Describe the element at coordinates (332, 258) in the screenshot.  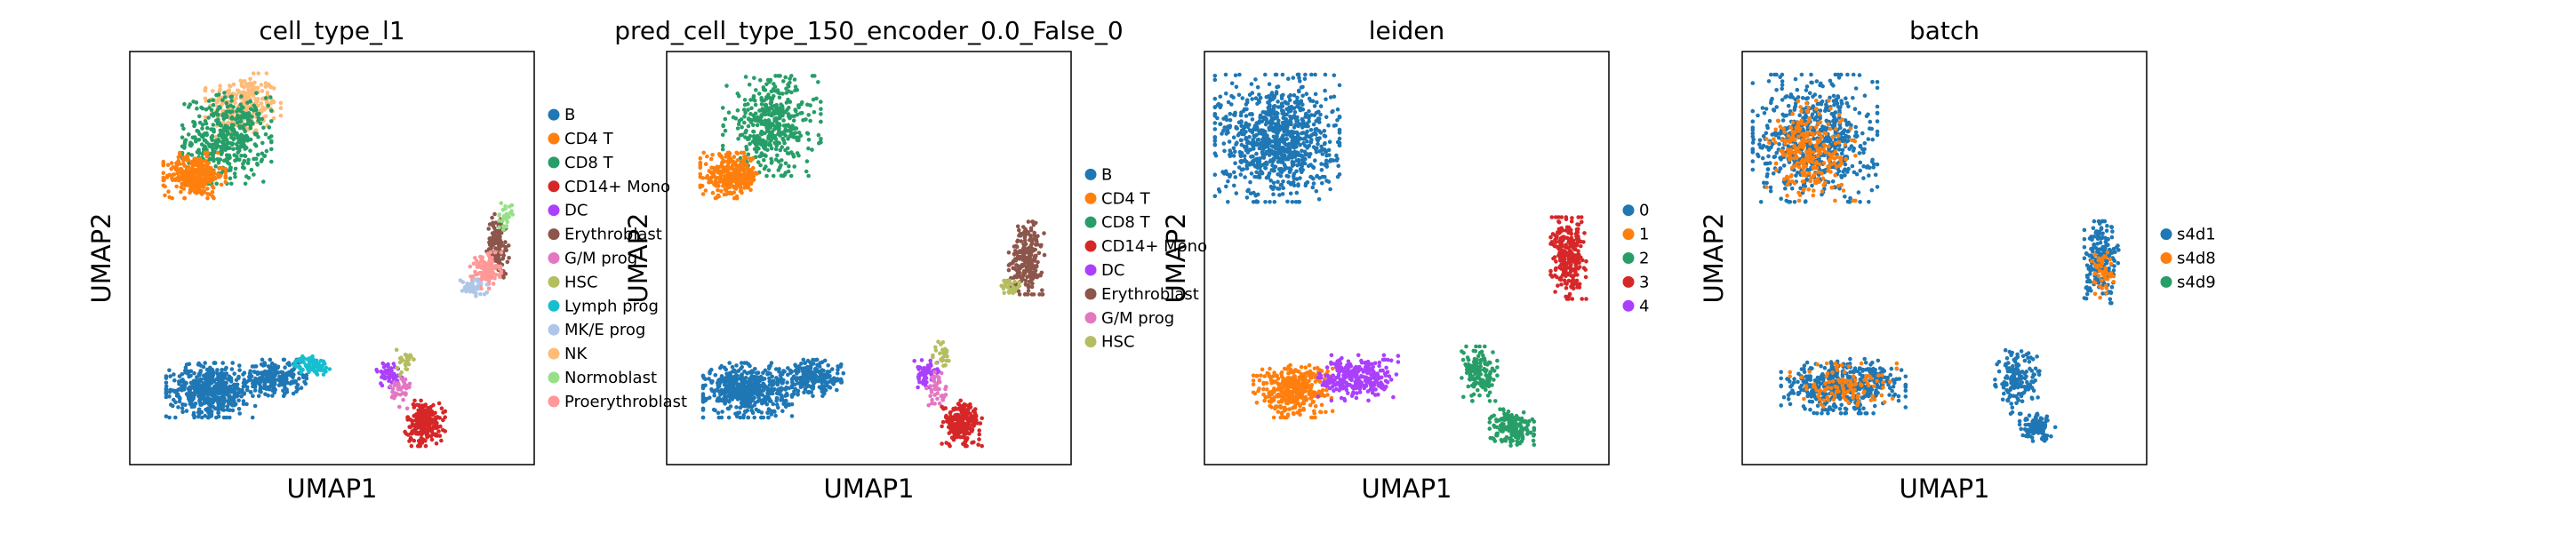
I see `plot-frame` at that location.